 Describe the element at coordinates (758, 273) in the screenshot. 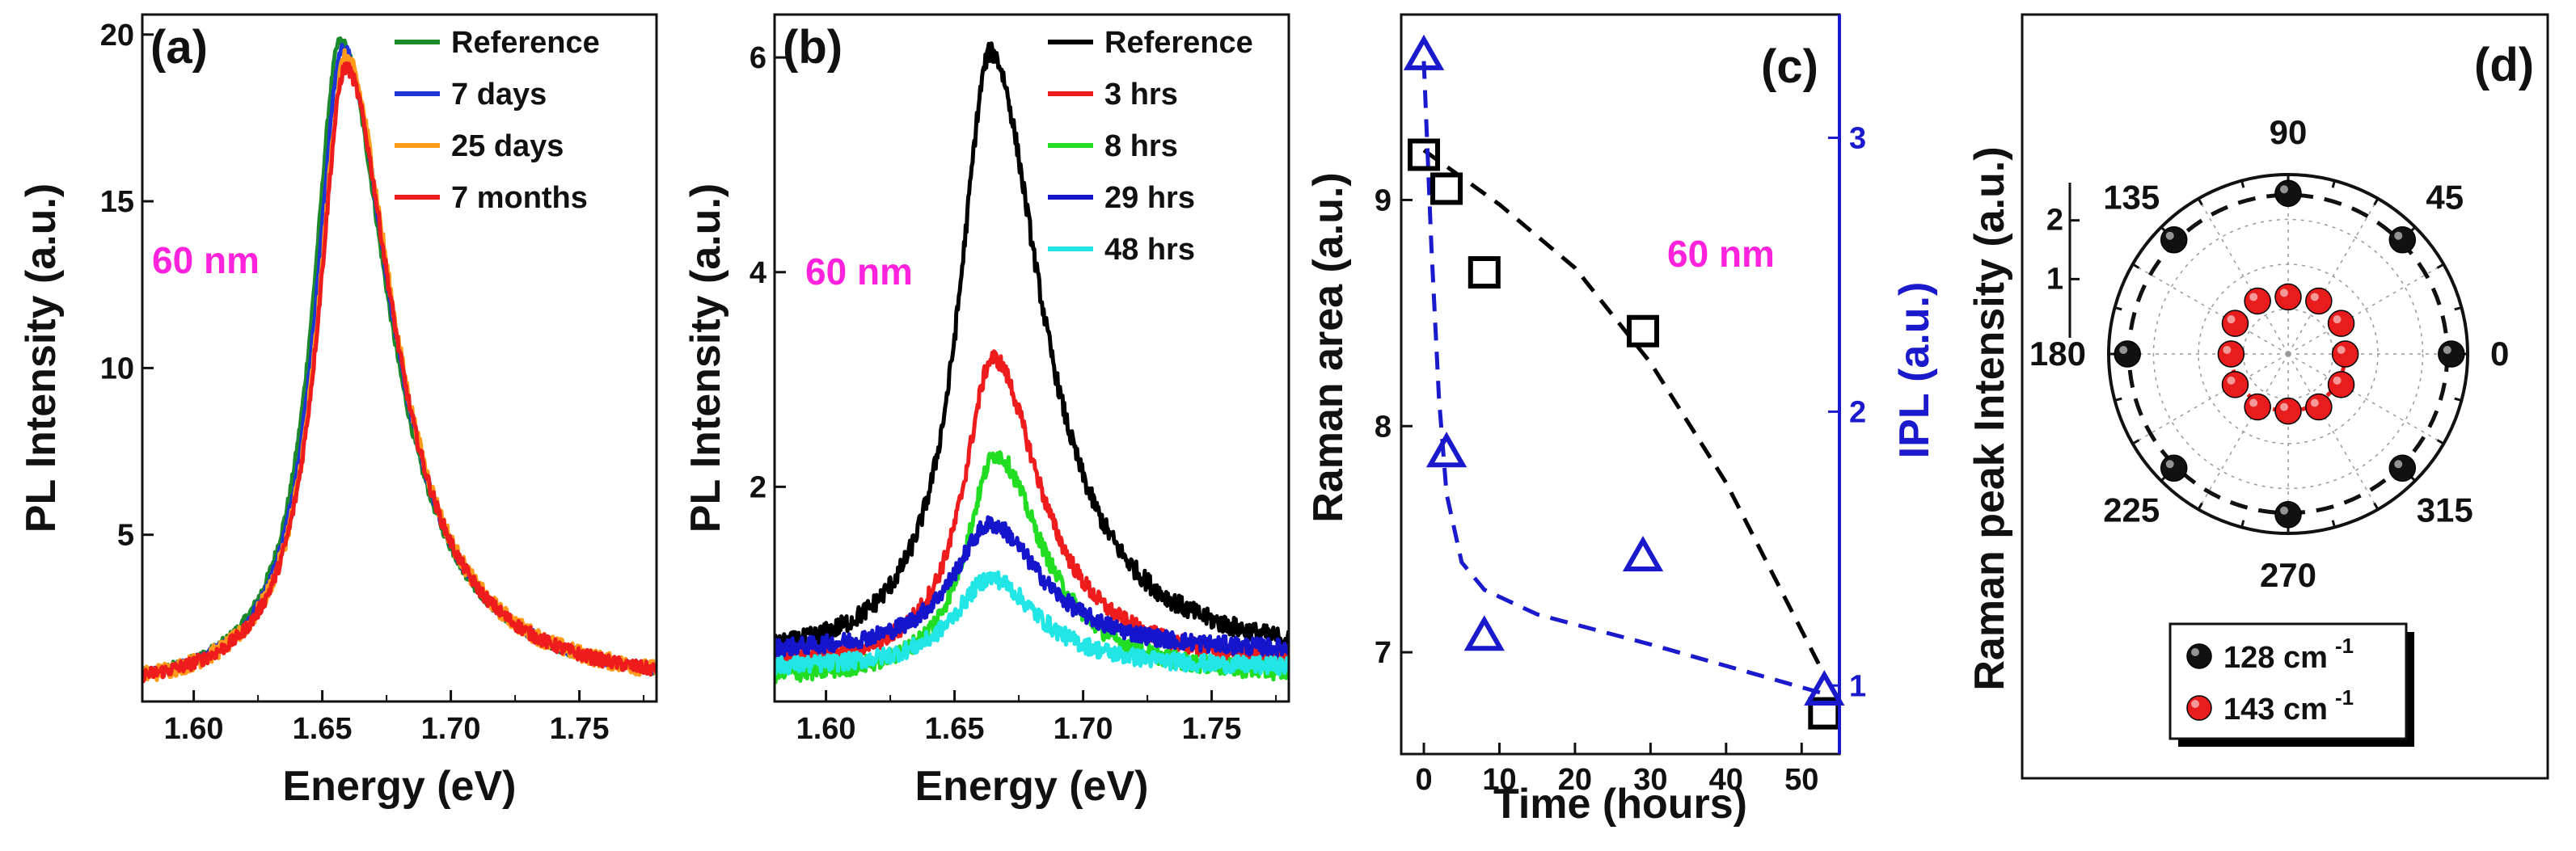

I see `panel-b-y-tick-label: 4` at that location.